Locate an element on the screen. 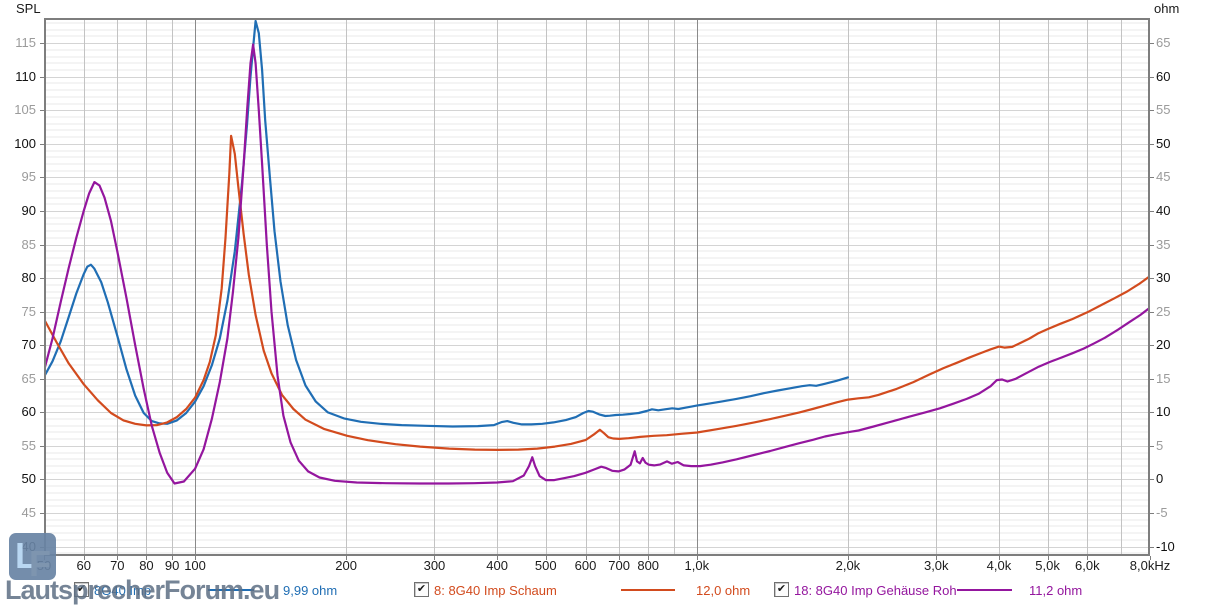 The width and height of the screenshot is (1206, 606). y-right-label-30: 30 is located at coordinates (1163, 278).